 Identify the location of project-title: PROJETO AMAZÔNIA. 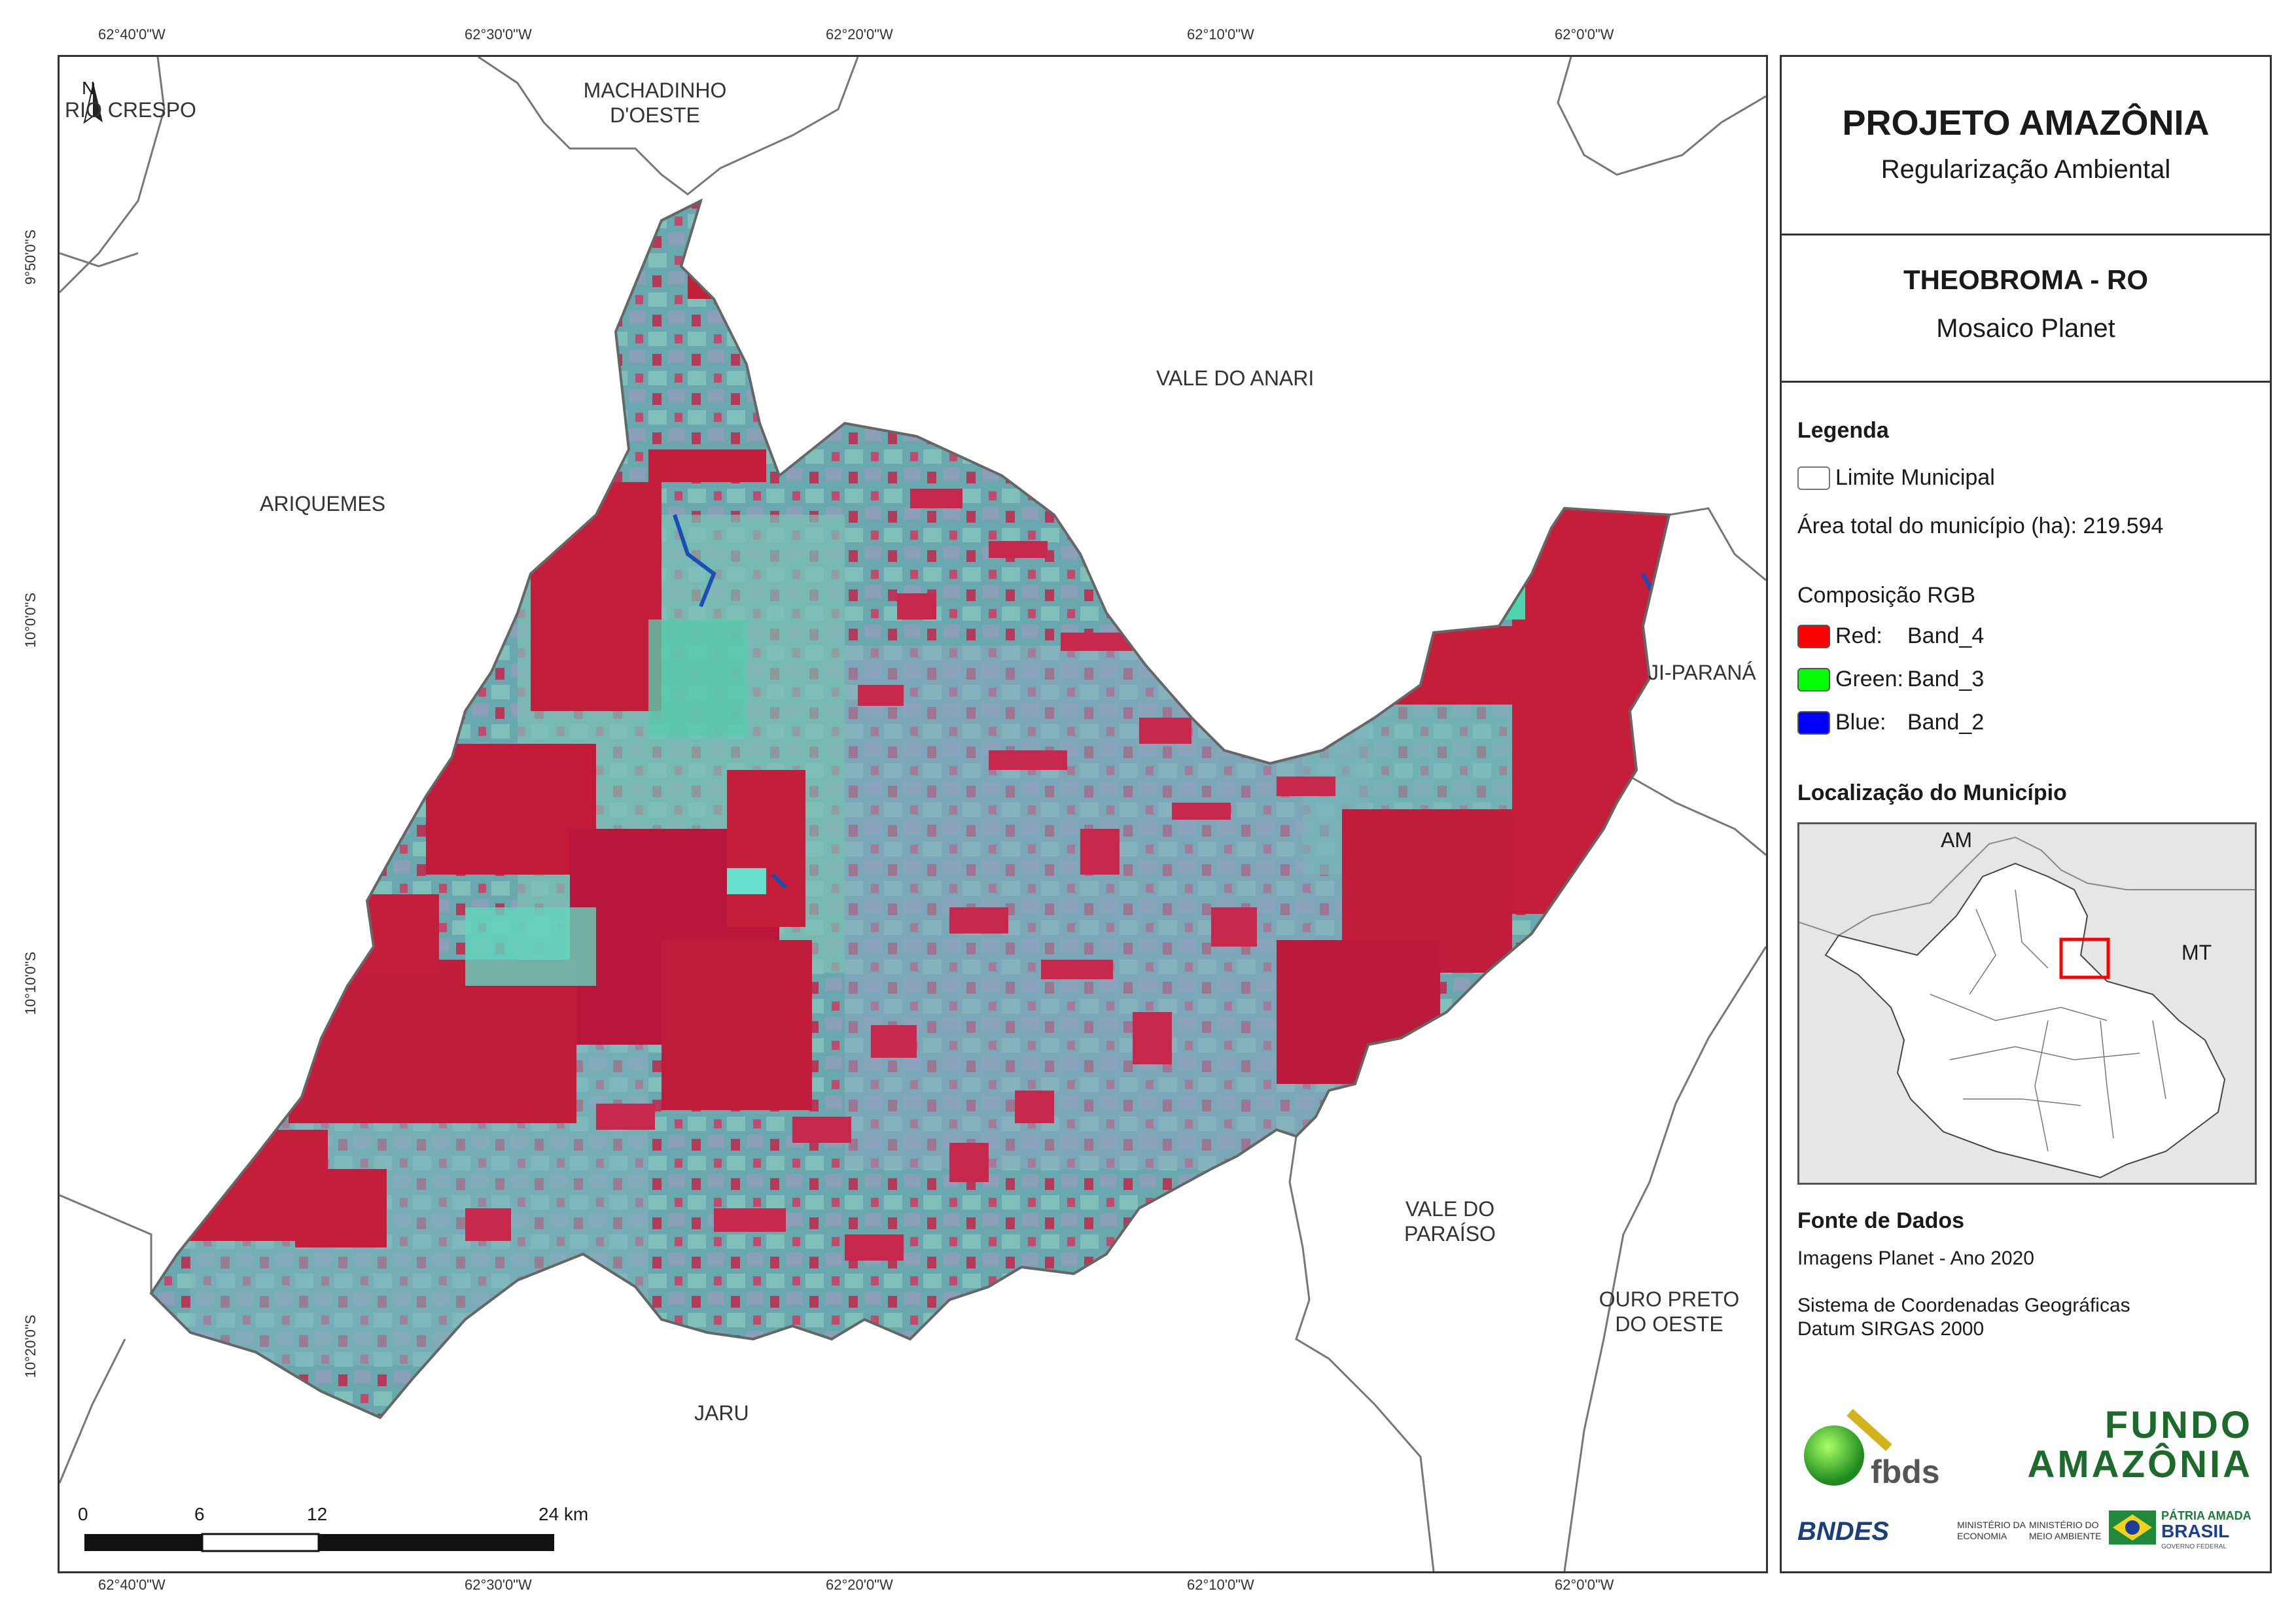
(2026, 123).